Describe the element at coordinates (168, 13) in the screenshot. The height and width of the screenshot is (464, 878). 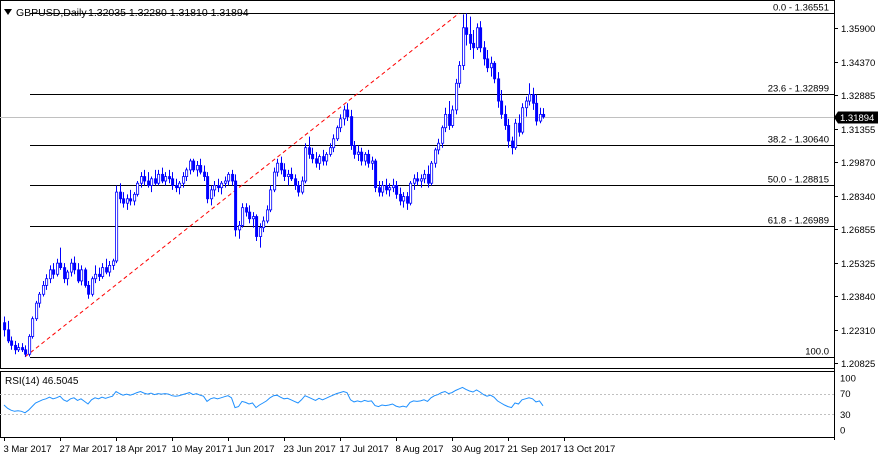
I see `ohlc-values: 1.32035 1.32280 1.31810 1.31894` at that location.